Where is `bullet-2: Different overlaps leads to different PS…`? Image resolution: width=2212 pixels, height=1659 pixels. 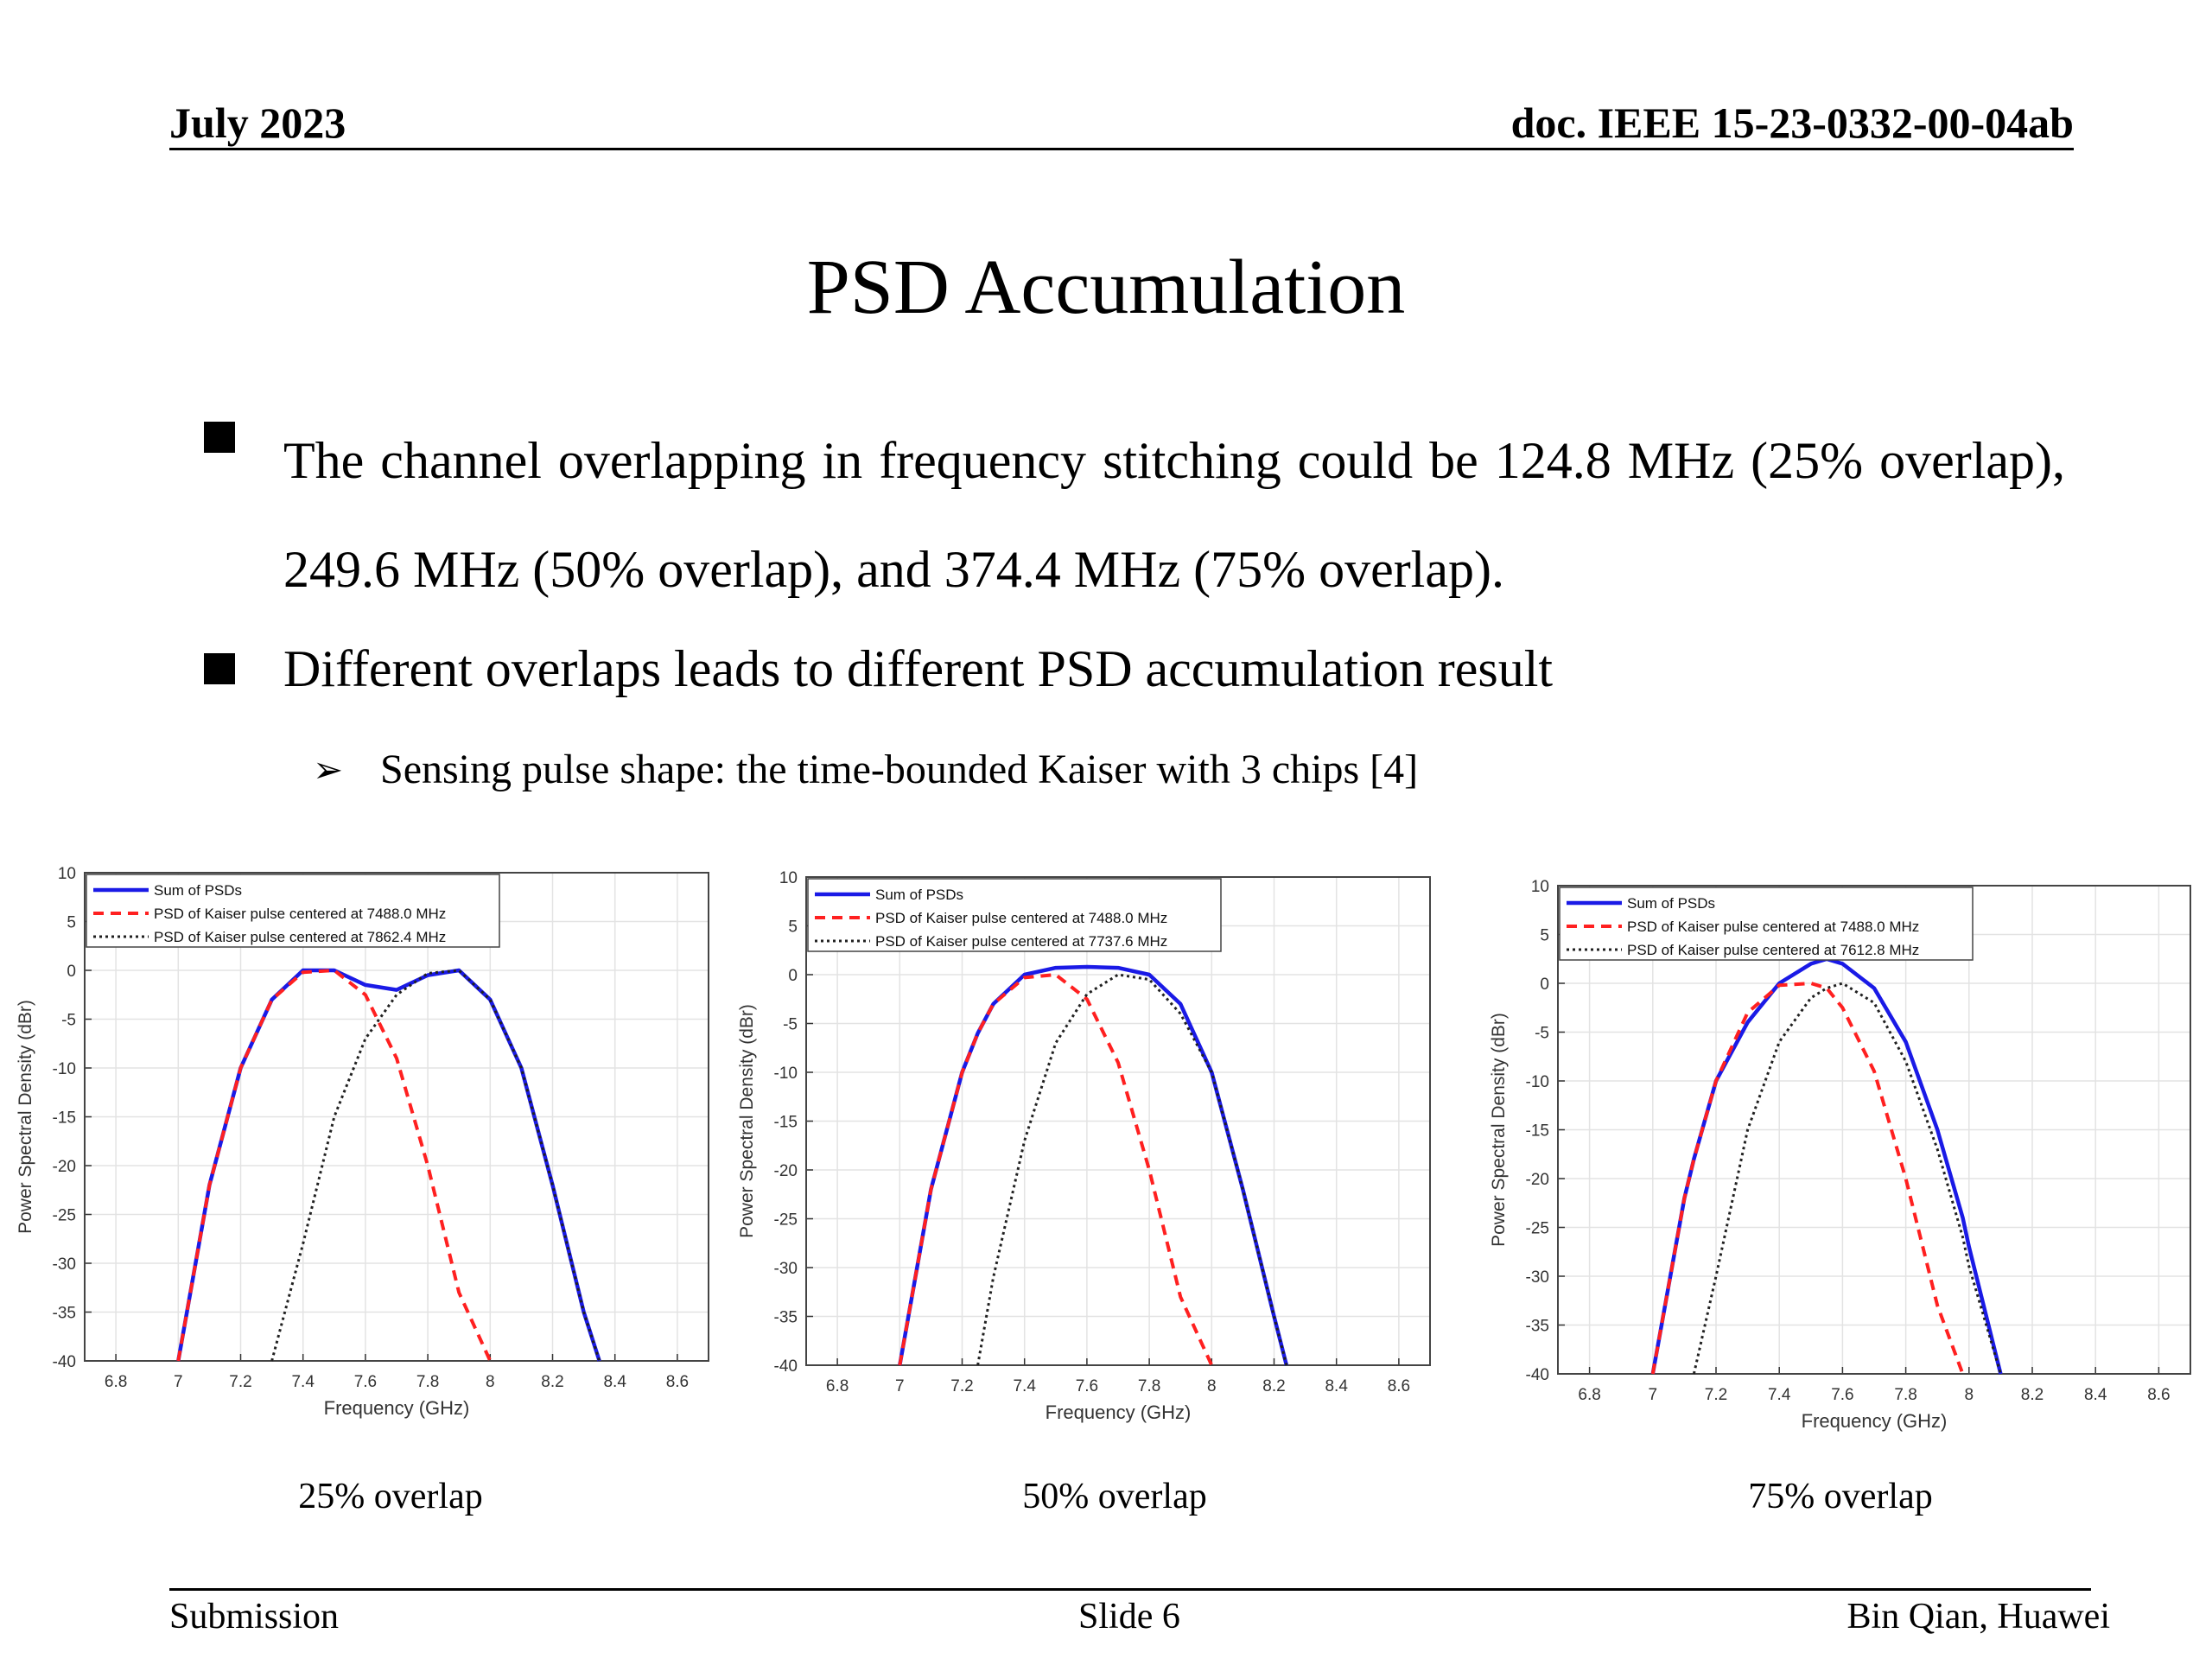 bullet-2: Different overlaps leads to different PS… is located at coordinates (918, 668).